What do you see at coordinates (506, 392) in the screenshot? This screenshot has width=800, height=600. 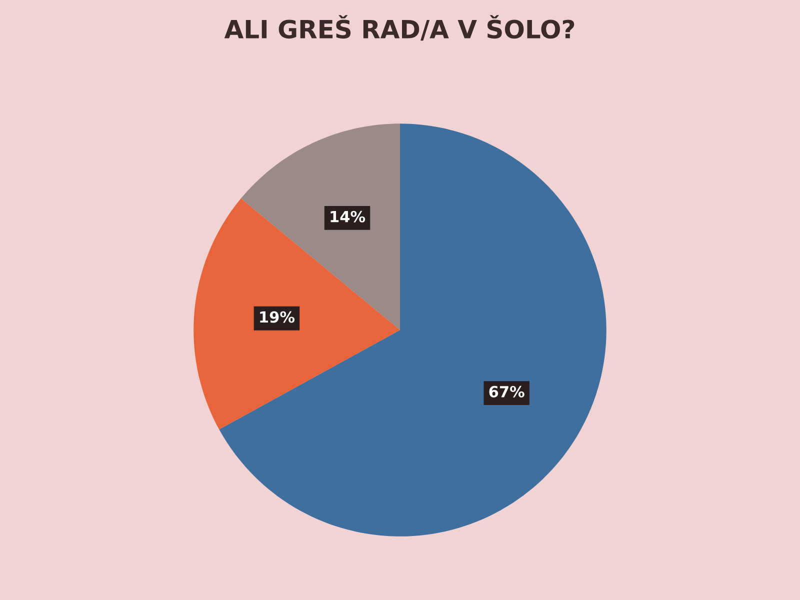 I see `data-label: 67%` at bounding box center [506, 392].